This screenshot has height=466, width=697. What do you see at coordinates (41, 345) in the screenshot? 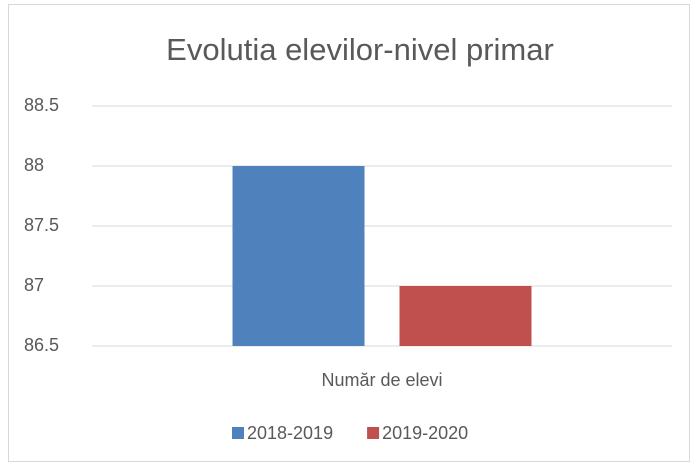
I see `y-tick-label: 86.5` at bounding box center [41, 345].